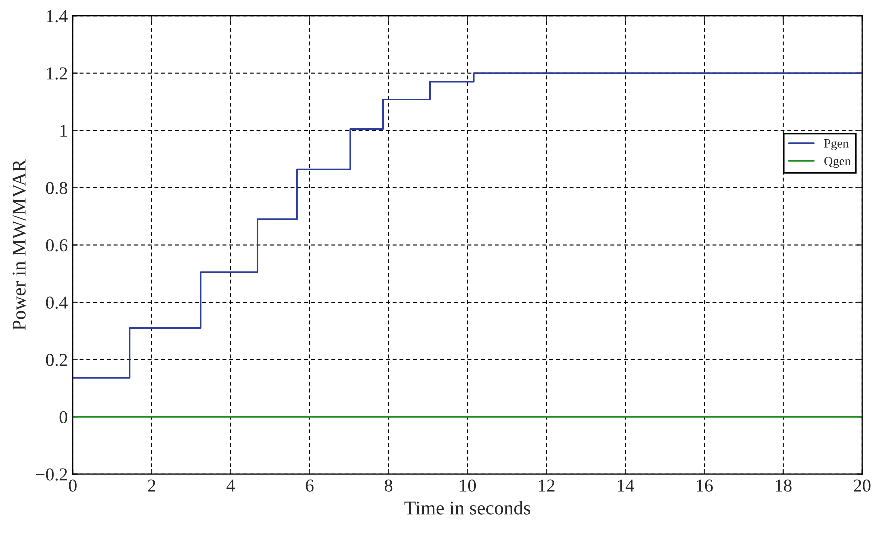 The height and width of the screenshot is (536, 880). What do you see at coordinates (52, 474) in the screenshot?
I see `y-tick-label: −0.2` at bounding box center [52, 474].